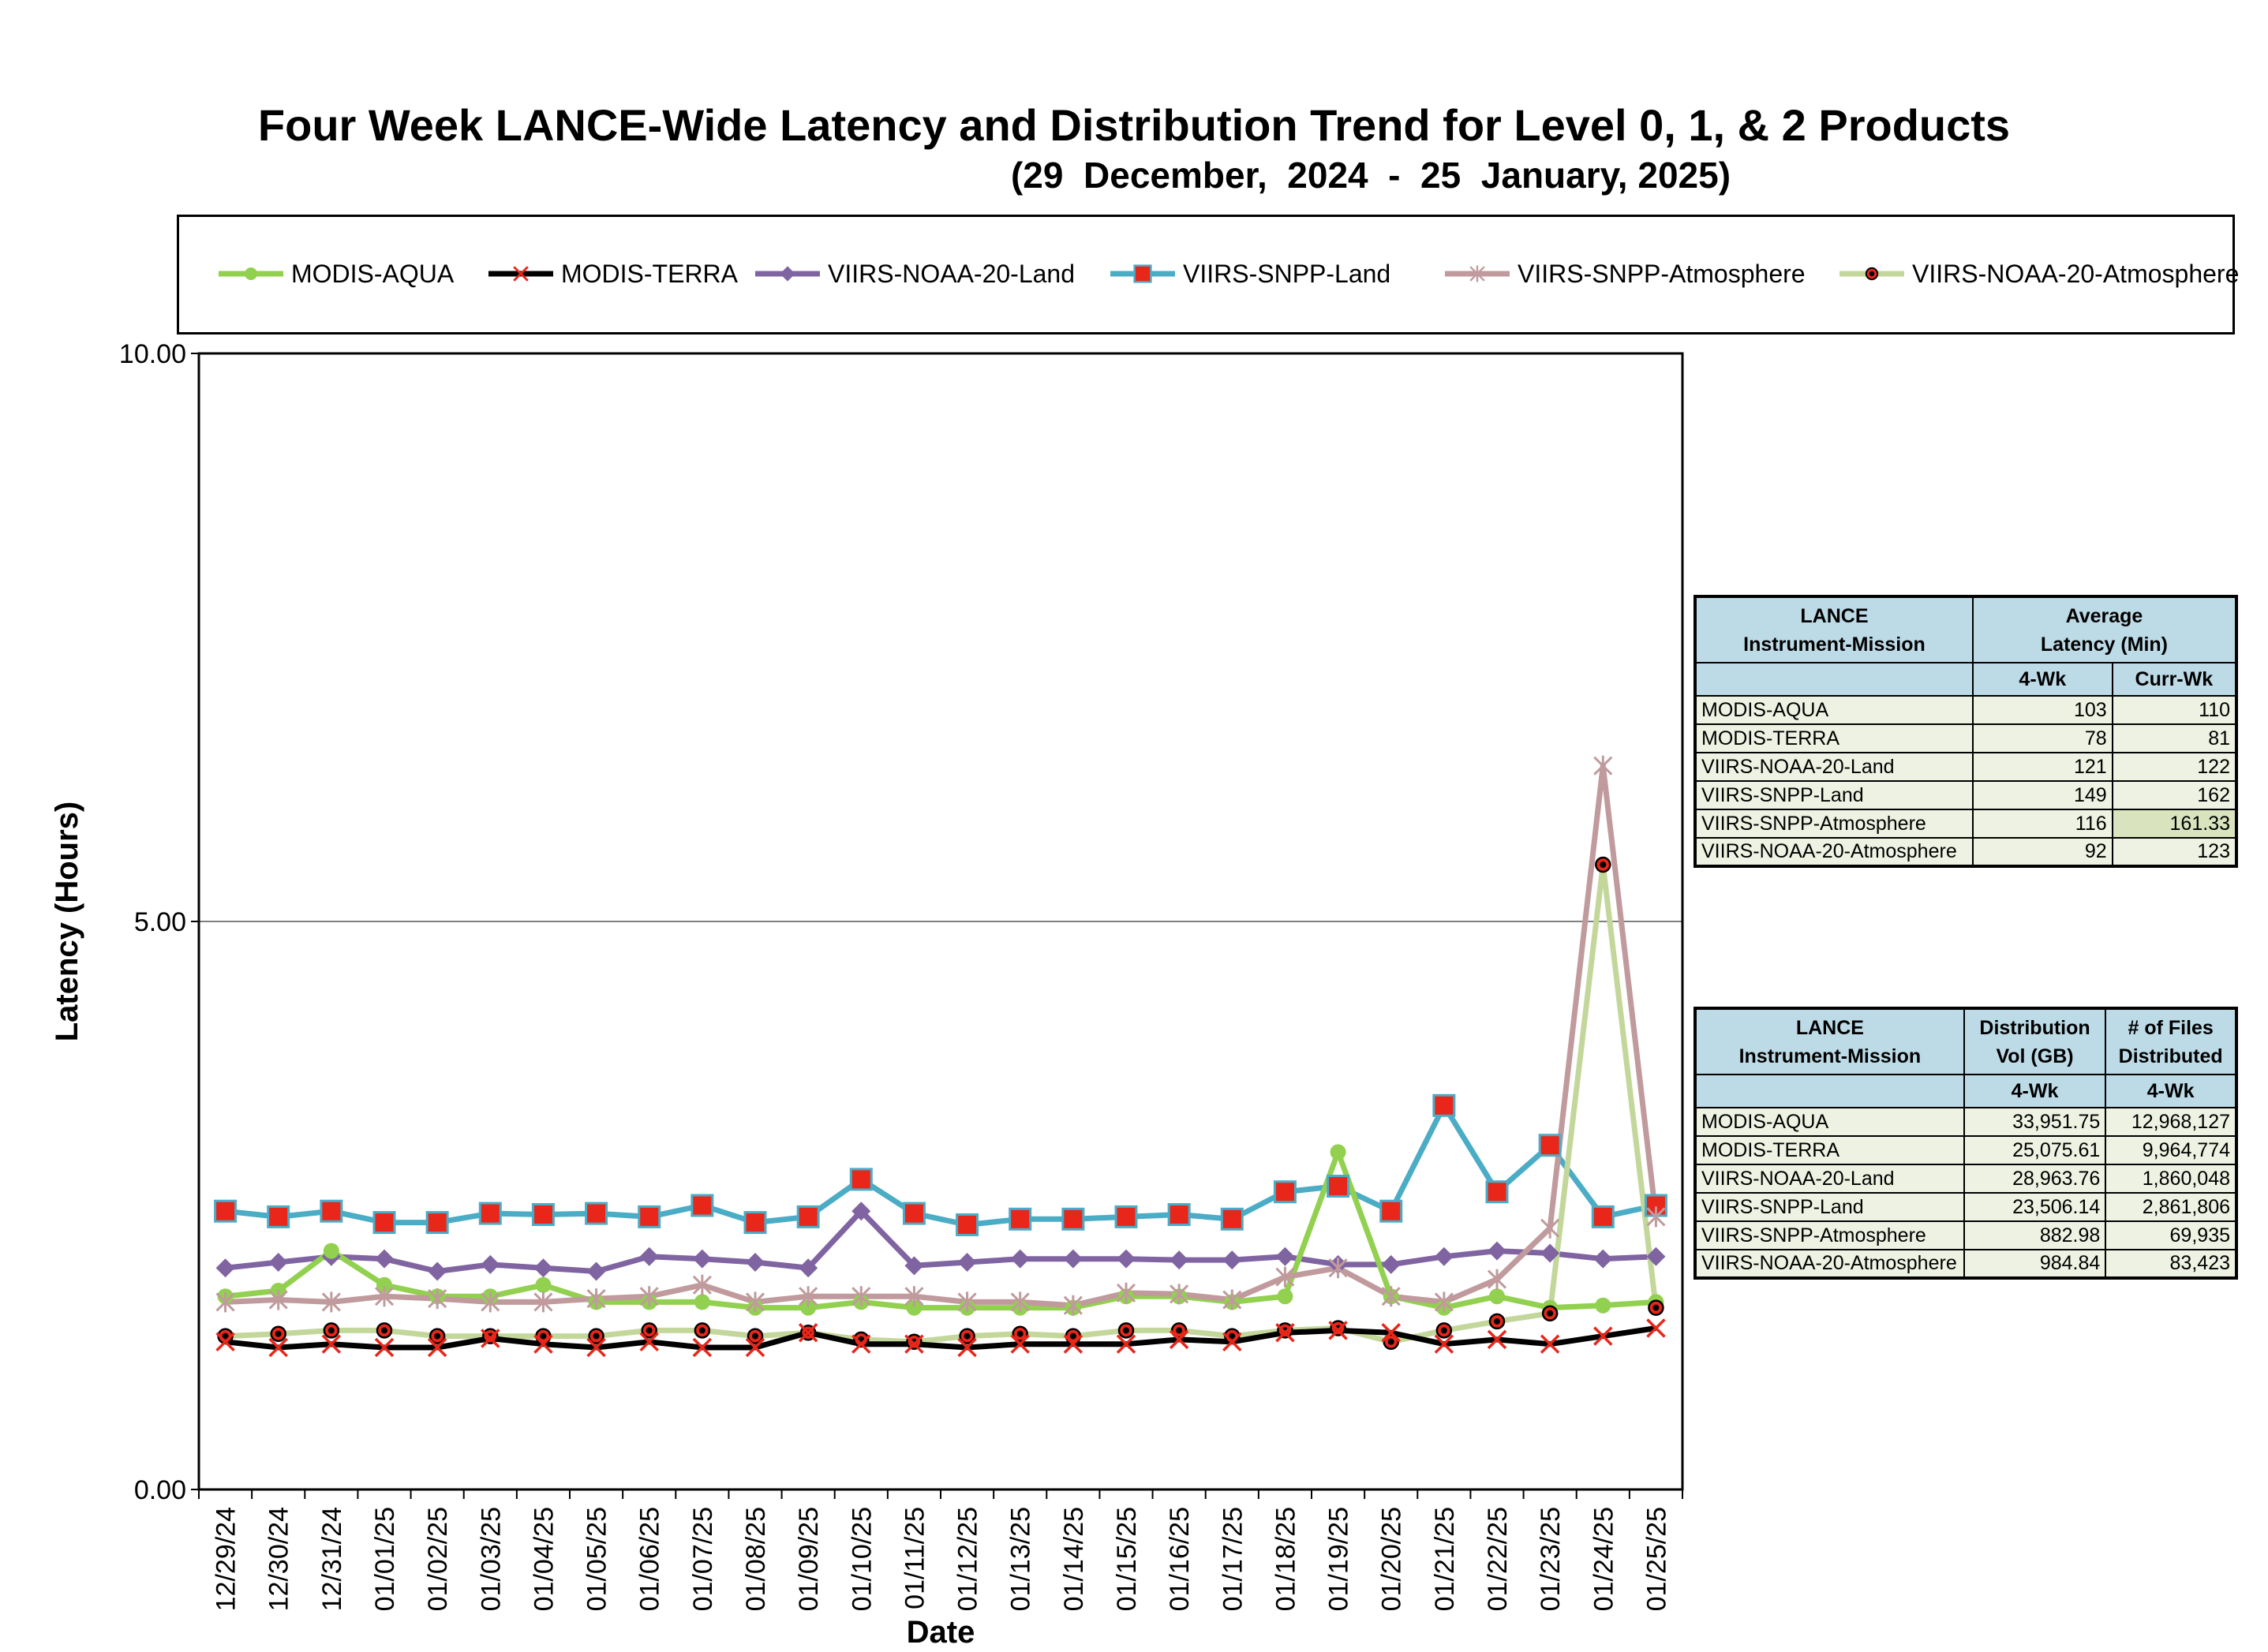  What do you see at coordinates (335, 273) in the screenshot?
I see `legend-item: MODIS-AQUA` at bounding box center [335, 273].